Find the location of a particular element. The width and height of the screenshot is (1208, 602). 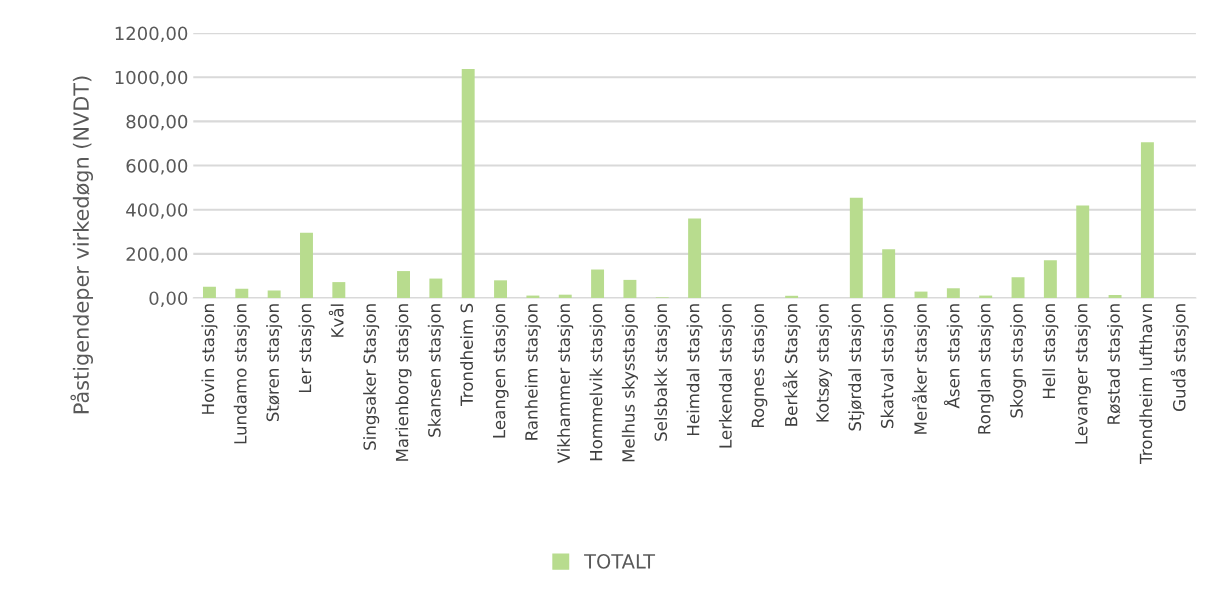

x-tick-label: Hell stasjon is located at coordinates (1050, 351).